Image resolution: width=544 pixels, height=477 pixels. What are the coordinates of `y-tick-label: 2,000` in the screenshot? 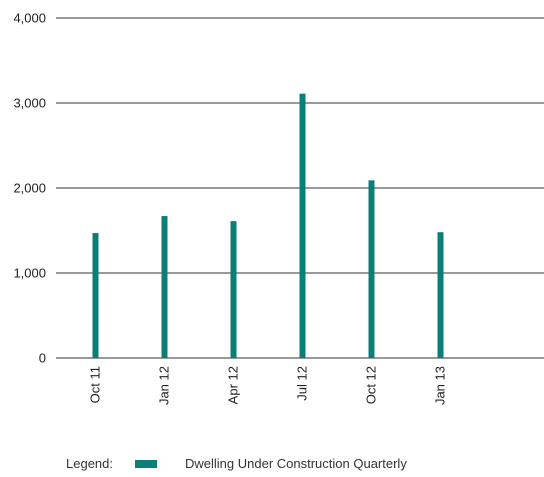 It's located at (29, 188).